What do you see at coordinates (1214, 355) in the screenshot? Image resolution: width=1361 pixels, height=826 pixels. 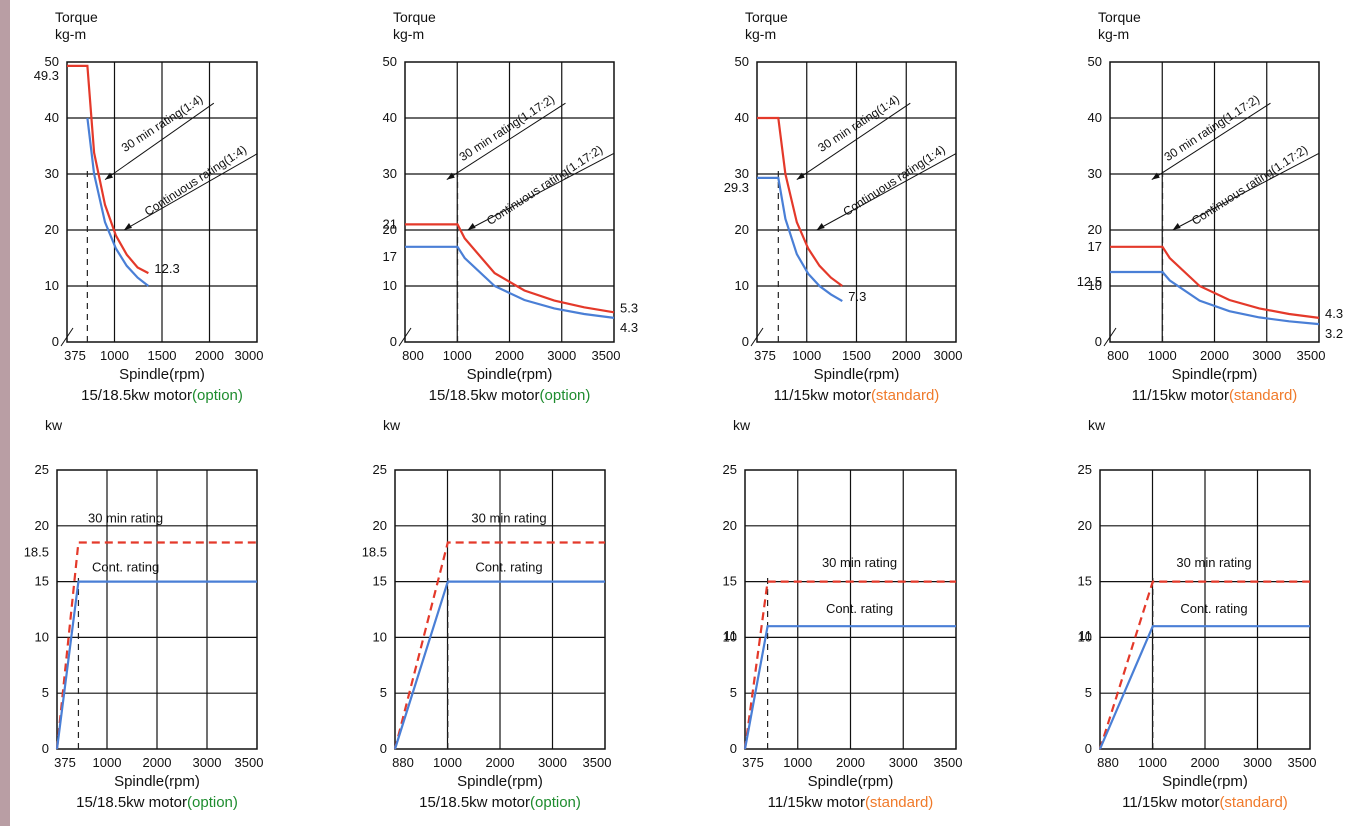 I see `x-tick-label: 2000` at bounding box center [1214, 355].